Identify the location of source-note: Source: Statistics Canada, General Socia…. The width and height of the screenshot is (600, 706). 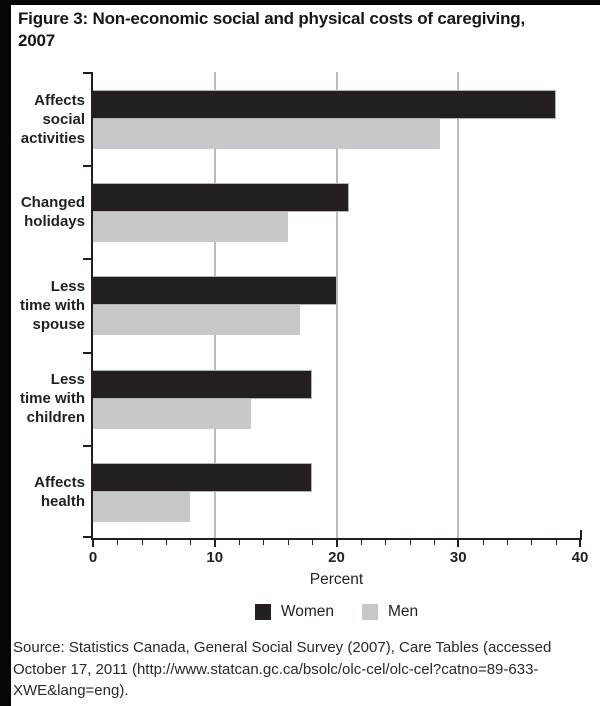
(282, 669).